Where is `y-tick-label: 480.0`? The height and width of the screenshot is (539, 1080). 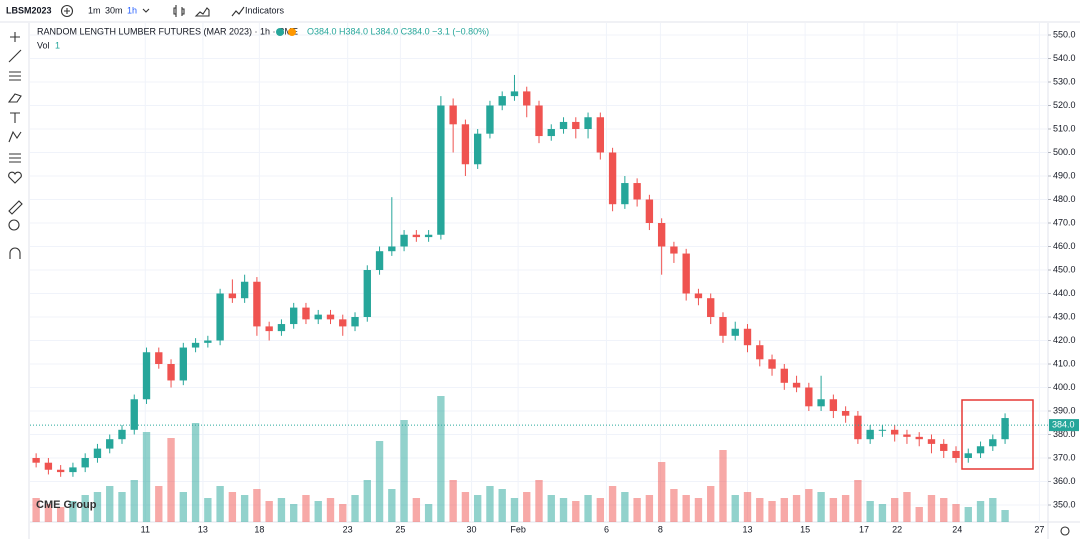 y-tick-label: 480.0 is located at coordinates (1064, 199).